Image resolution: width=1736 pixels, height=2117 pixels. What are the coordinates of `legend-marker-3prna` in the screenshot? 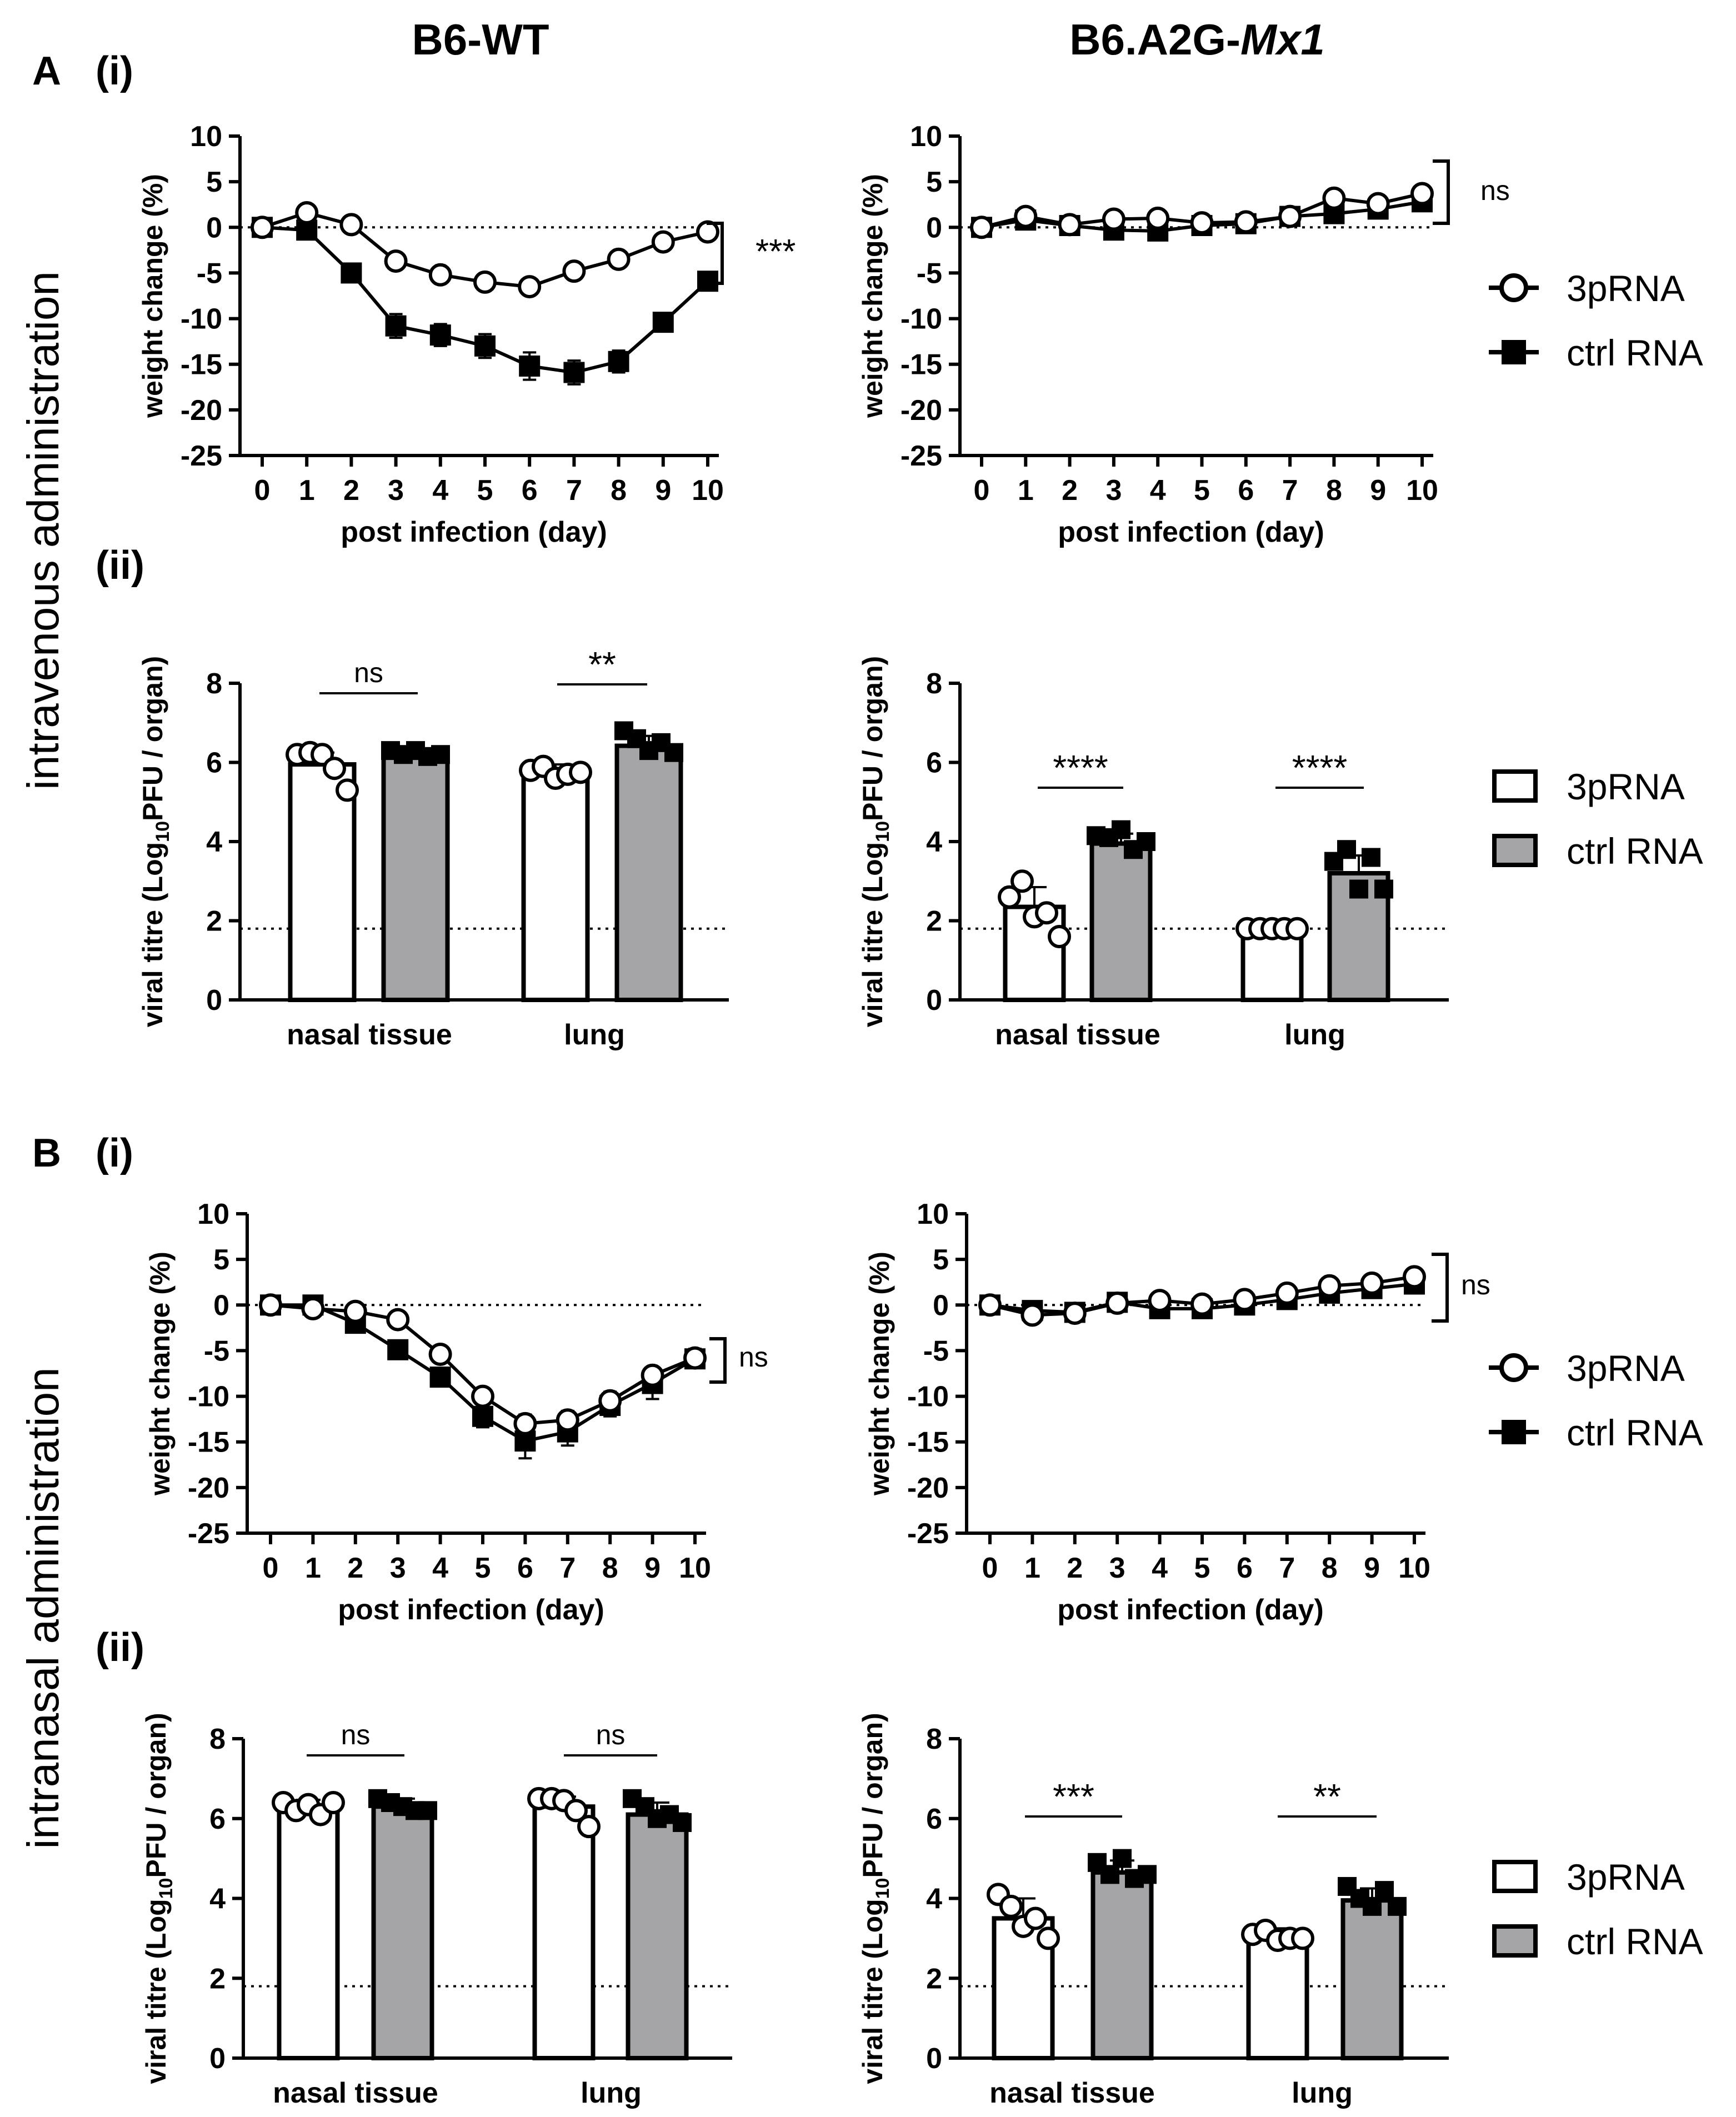 It's located at (1513, 1367).